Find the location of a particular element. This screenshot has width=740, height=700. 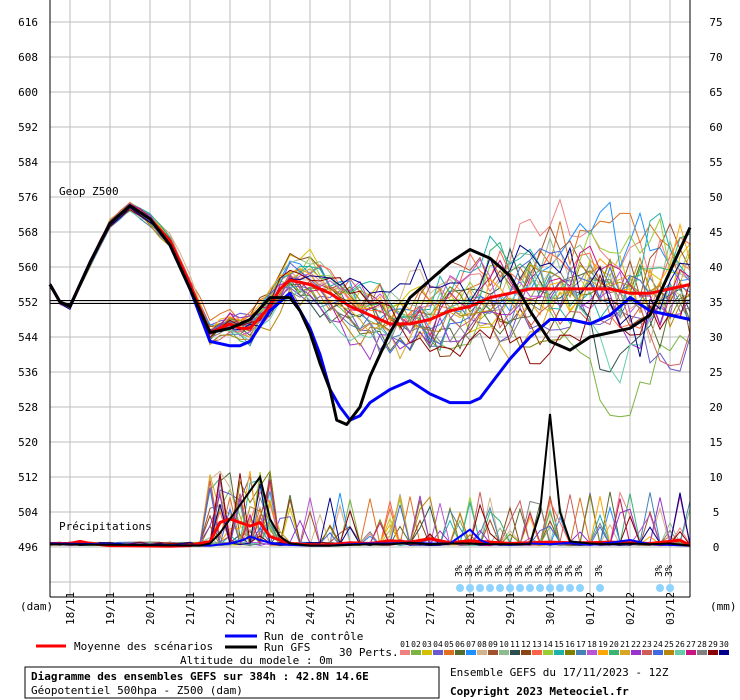

legend-pert-number: 04 is located at coordinates (438, 644).